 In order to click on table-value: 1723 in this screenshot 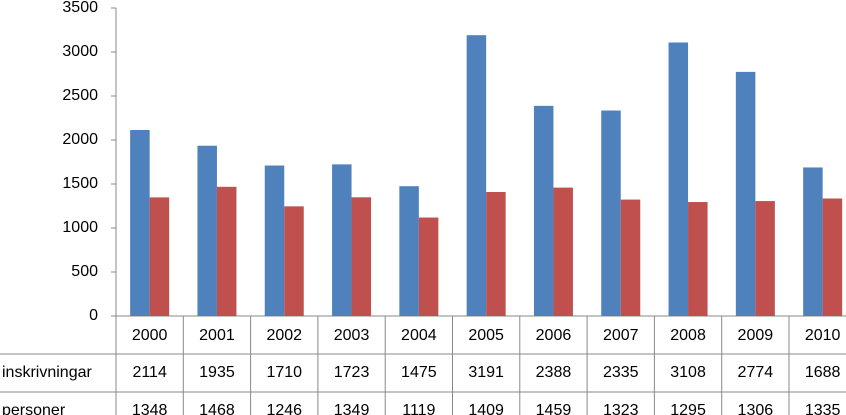, I will do `click(352, 372)`.